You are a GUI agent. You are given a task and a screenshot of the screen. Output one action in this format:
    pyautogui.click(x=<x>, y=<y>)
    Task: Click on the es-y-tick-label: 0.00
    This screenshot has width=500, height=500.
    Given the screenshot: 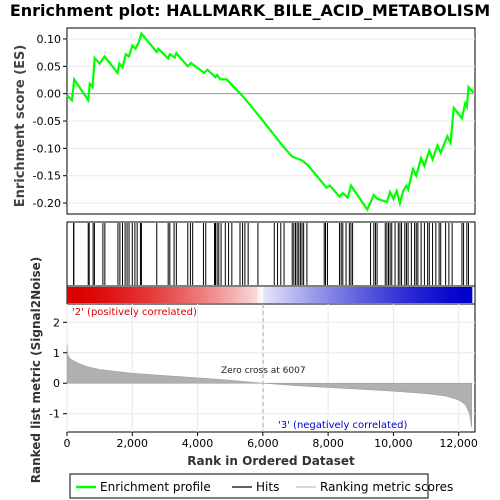 What is the action you would take?
    pyautogui.click(x=49, y=94)
    